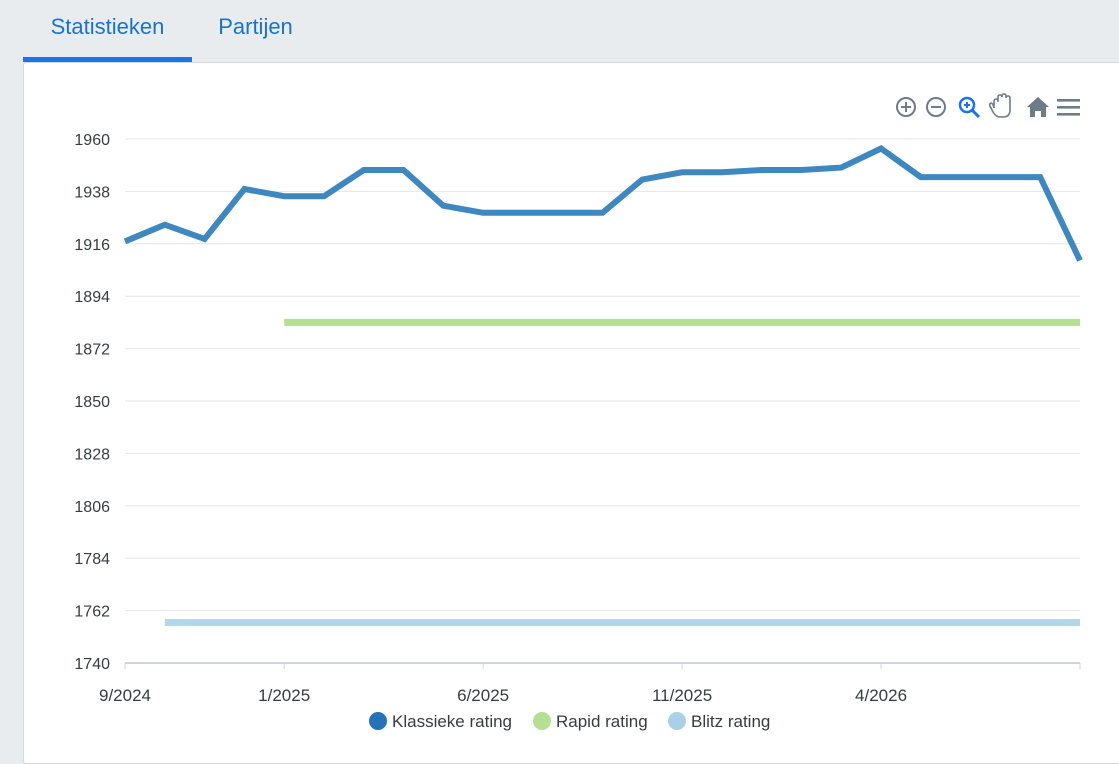  What do you see at coordinates (92, 192) in the screenshot?
I see `y-tick-label: 1938` at bounding box center [92, 192].